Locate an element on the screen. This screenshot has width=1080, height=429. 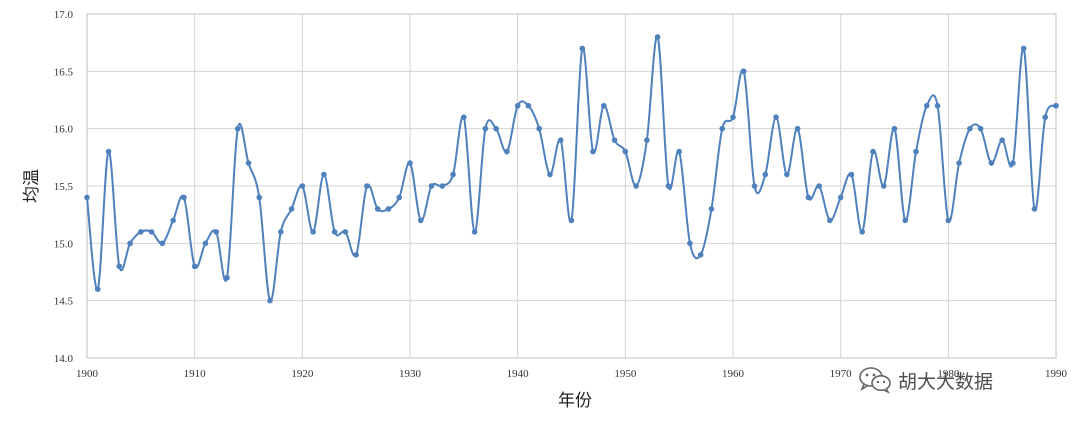
y-tick-label: 14.0 is located at coordinates (64, 359).